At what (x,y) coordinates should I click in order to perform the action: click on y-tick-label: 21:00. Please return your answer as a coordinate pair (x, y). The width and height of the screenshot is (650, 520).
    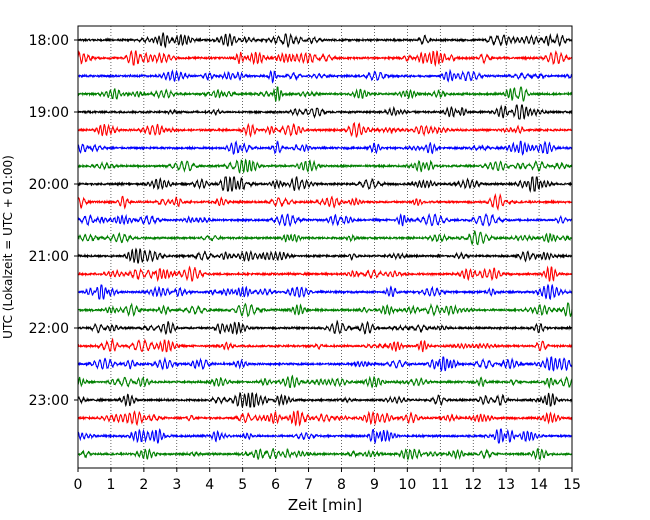
    Looking at the image, I should click on (49, 257).